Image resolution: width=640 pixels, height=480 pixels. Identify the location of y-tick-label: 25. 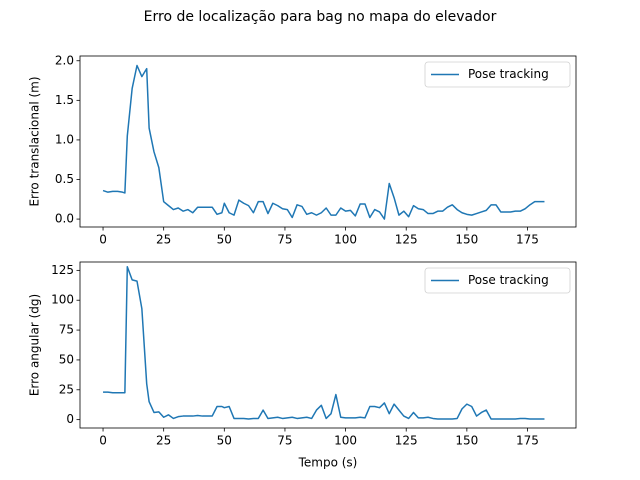
(66, 389).